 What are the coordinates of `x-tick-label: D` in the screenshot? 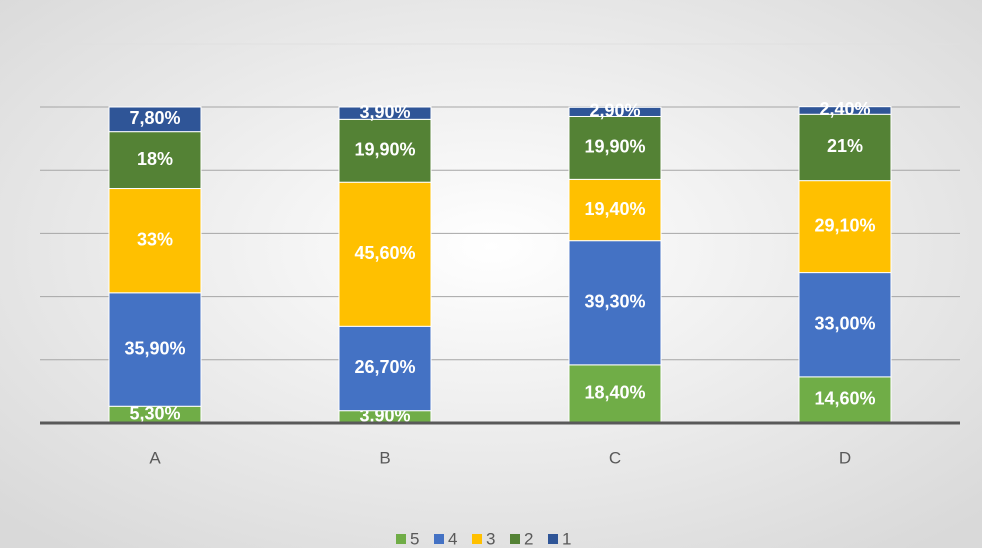 It's located at (845, 457).